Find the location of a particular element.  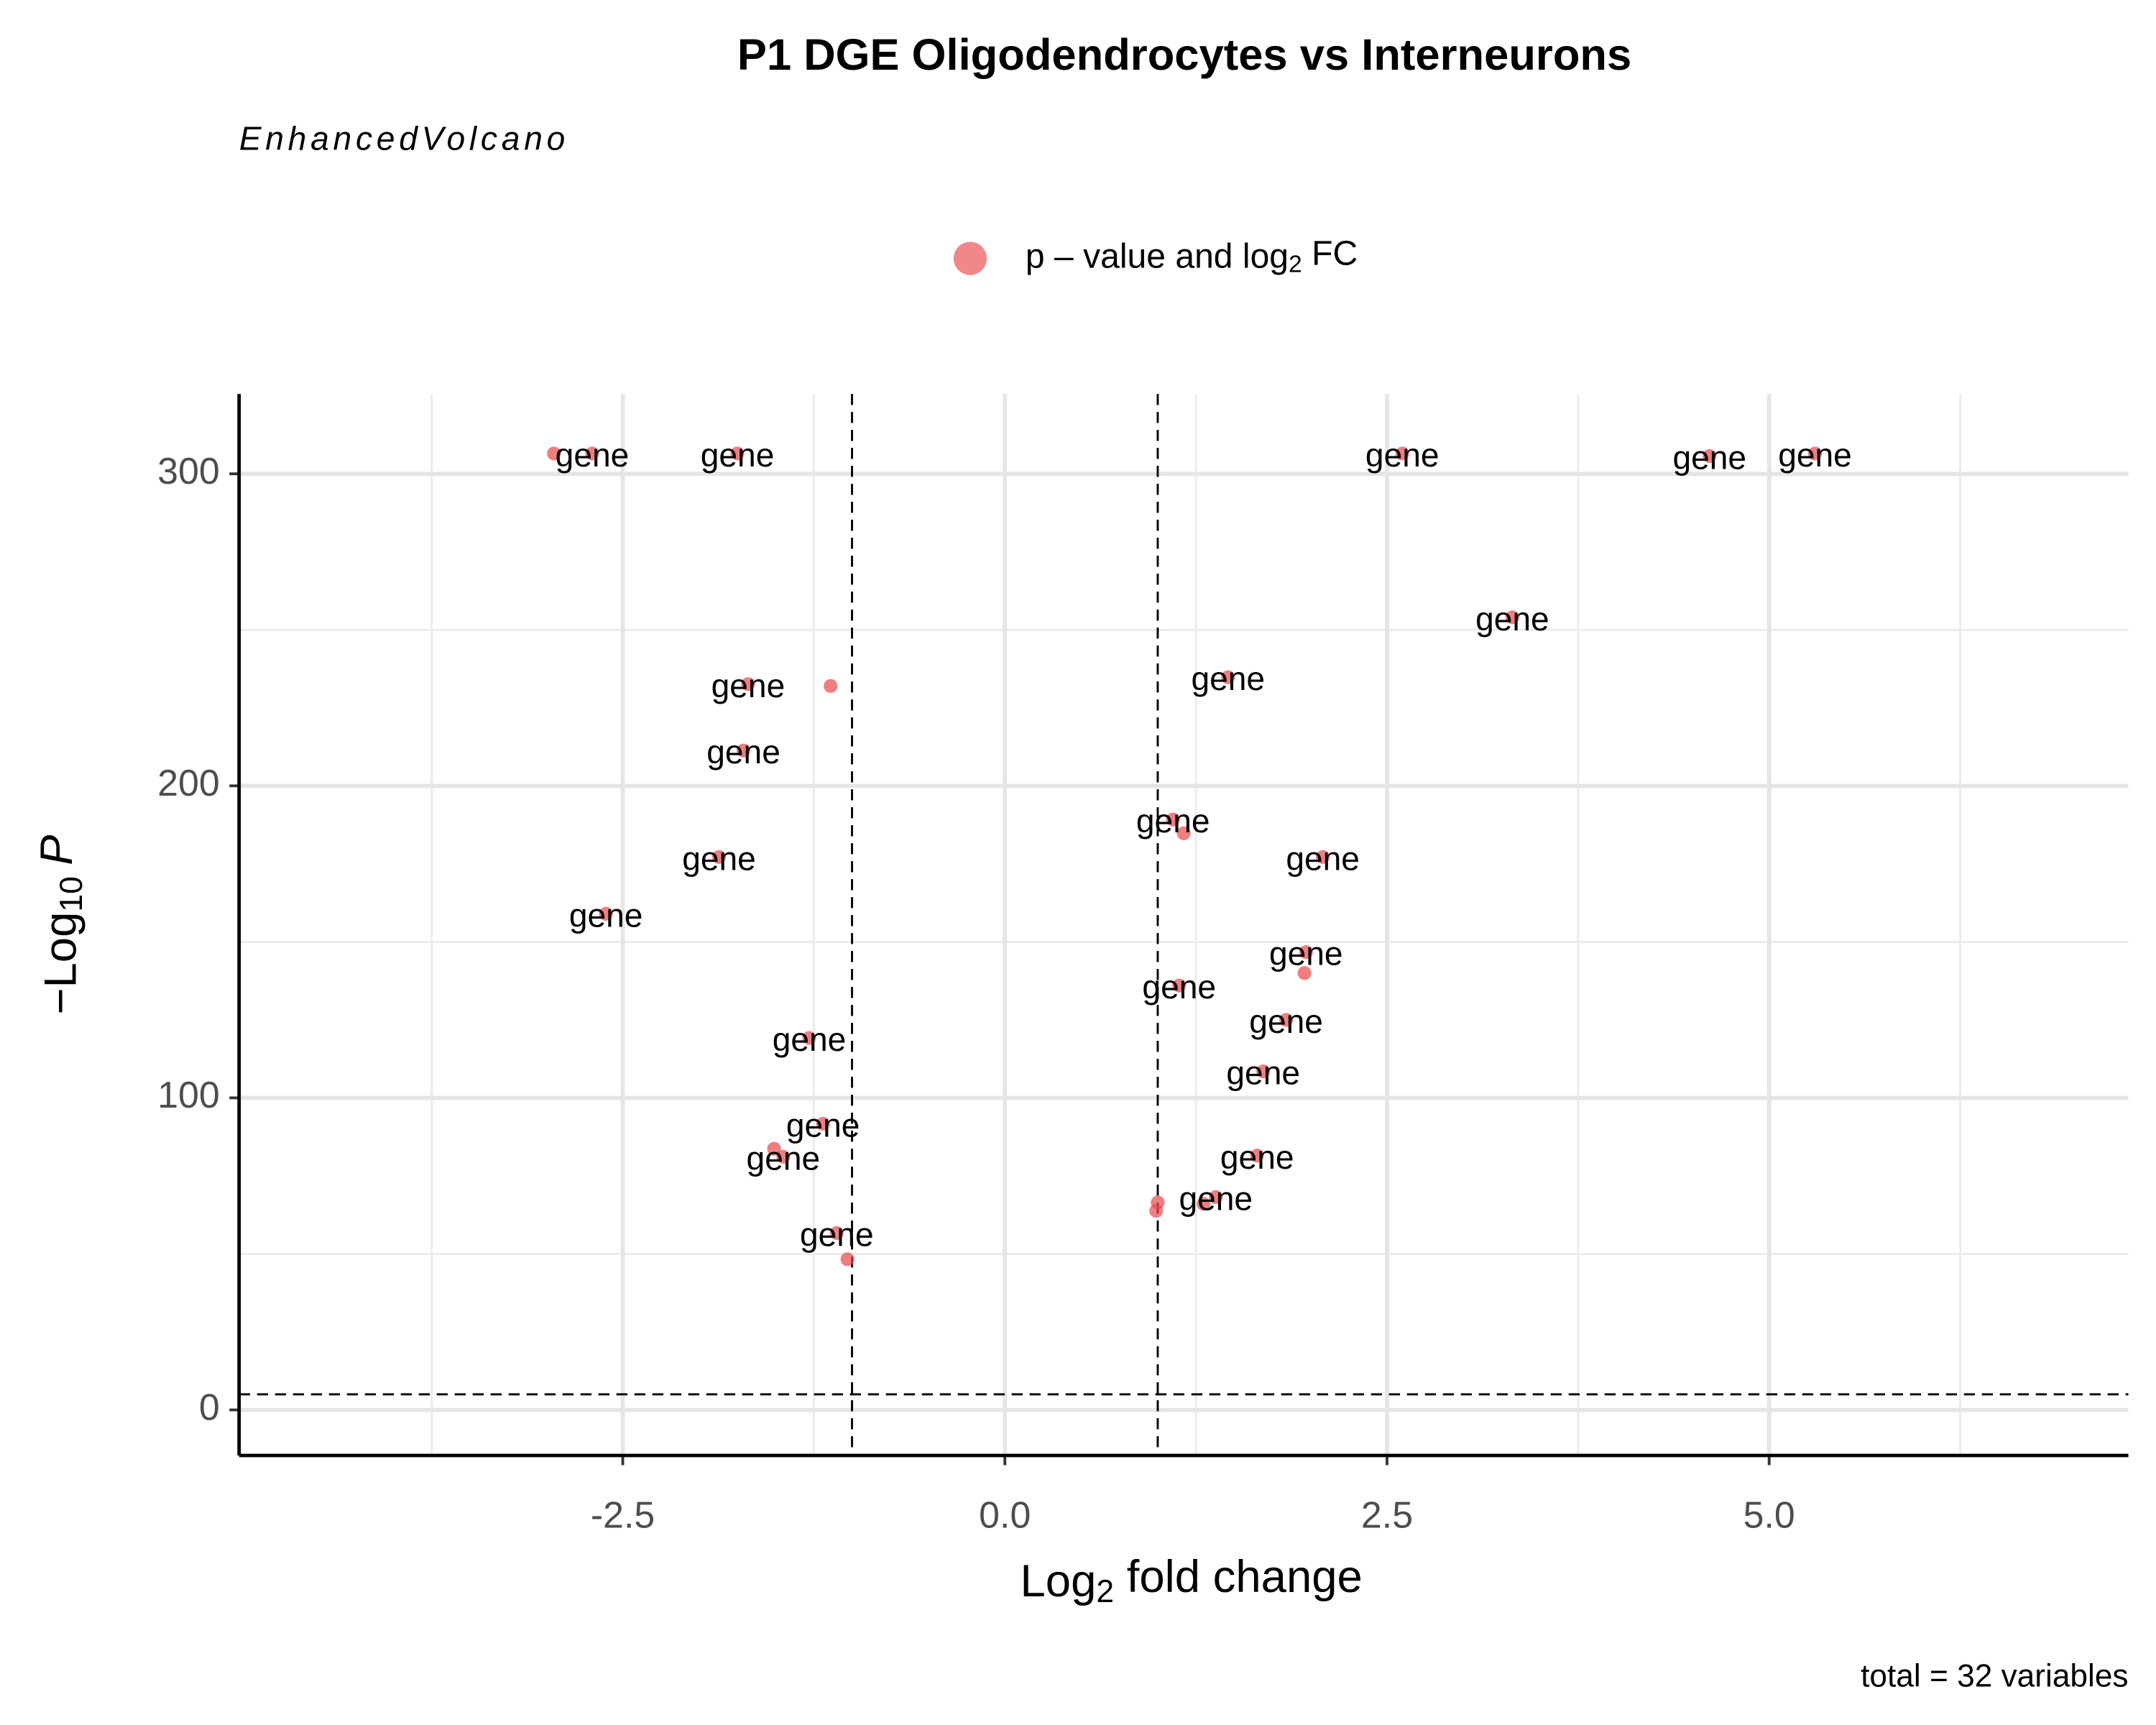

y-tick-label: 0 is located at coordinates (209, 1407).